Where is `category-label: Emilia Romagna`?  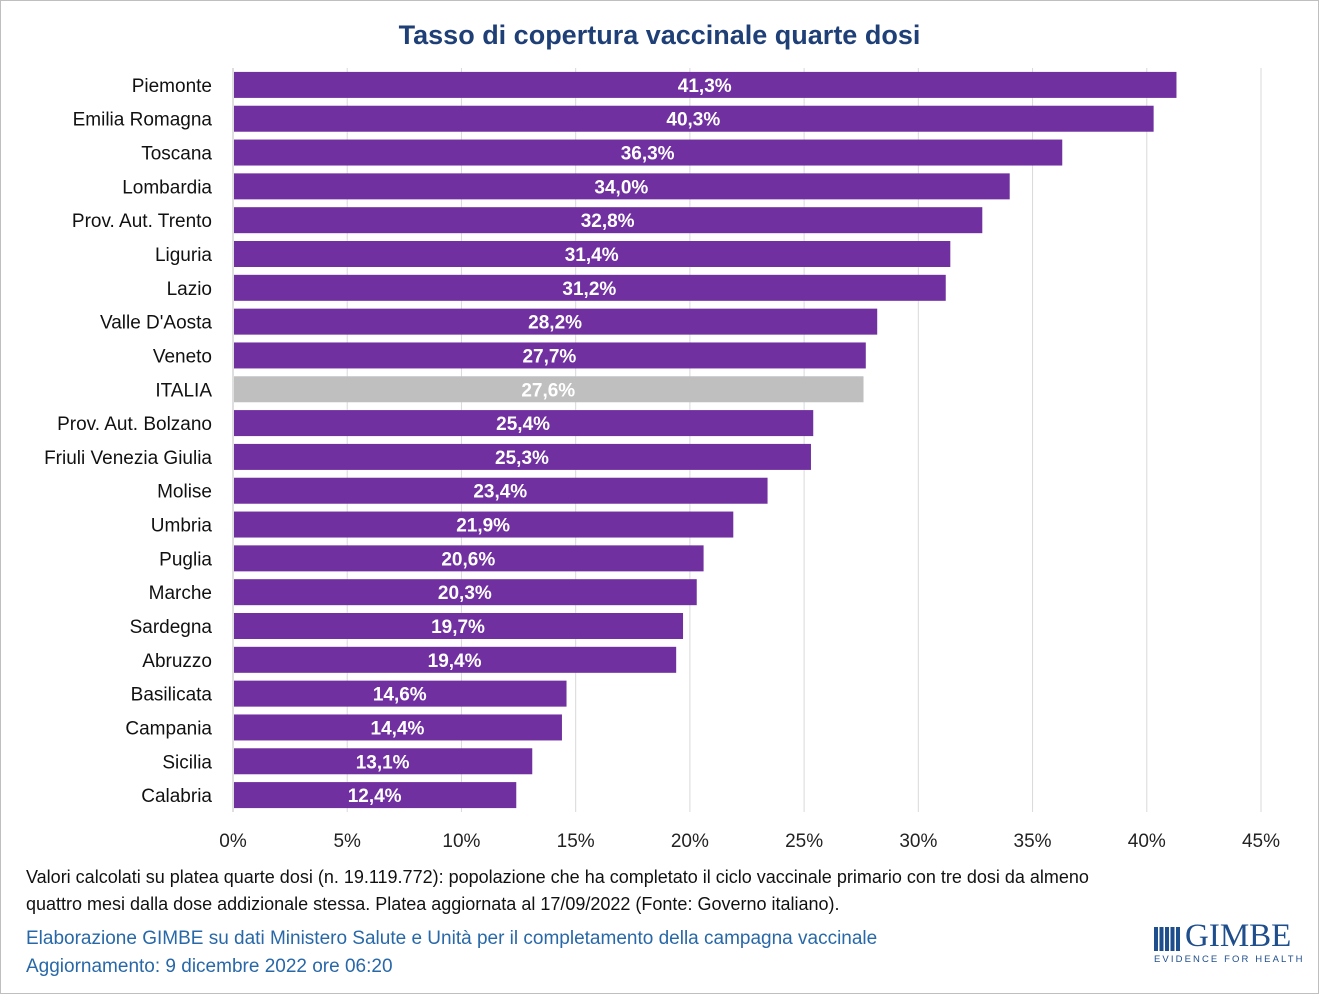 category-label: Emilia Romagna is located at coordinates (143, 120).